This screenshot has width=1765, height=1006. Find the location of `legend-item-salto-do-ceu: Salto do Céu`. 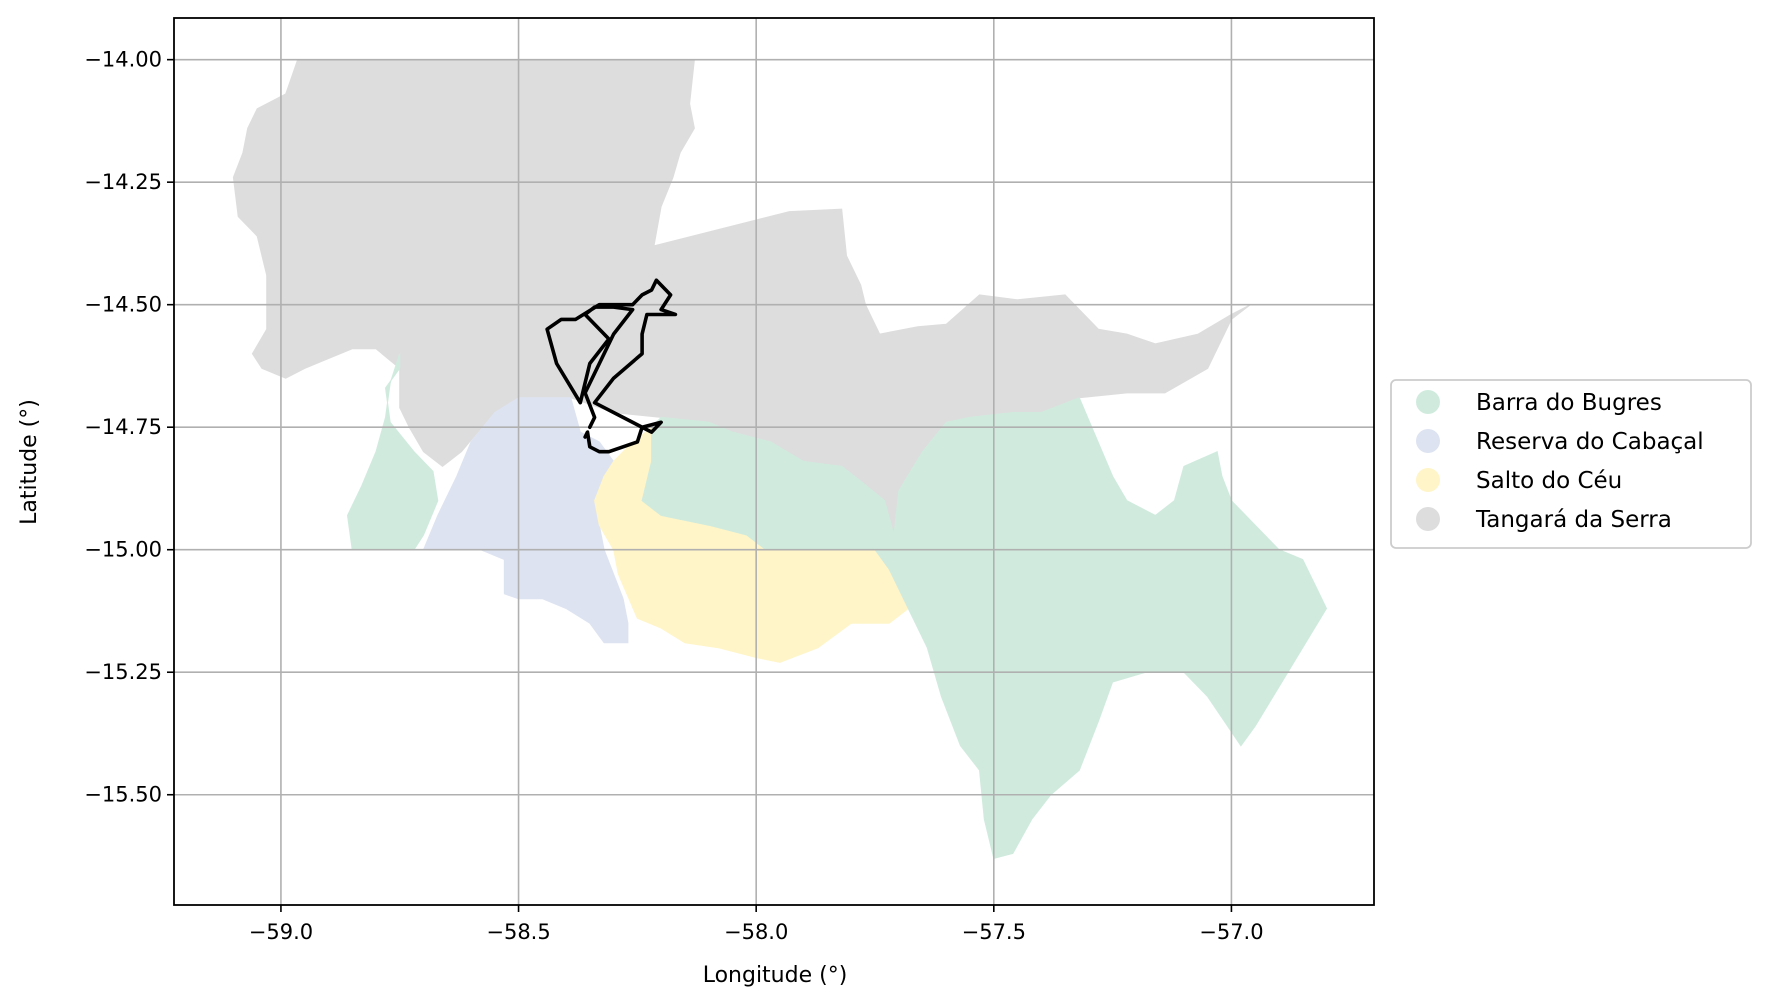

legend-item-salto-do-ceu: Salto do Céu is located at coordinates (1519, 481).